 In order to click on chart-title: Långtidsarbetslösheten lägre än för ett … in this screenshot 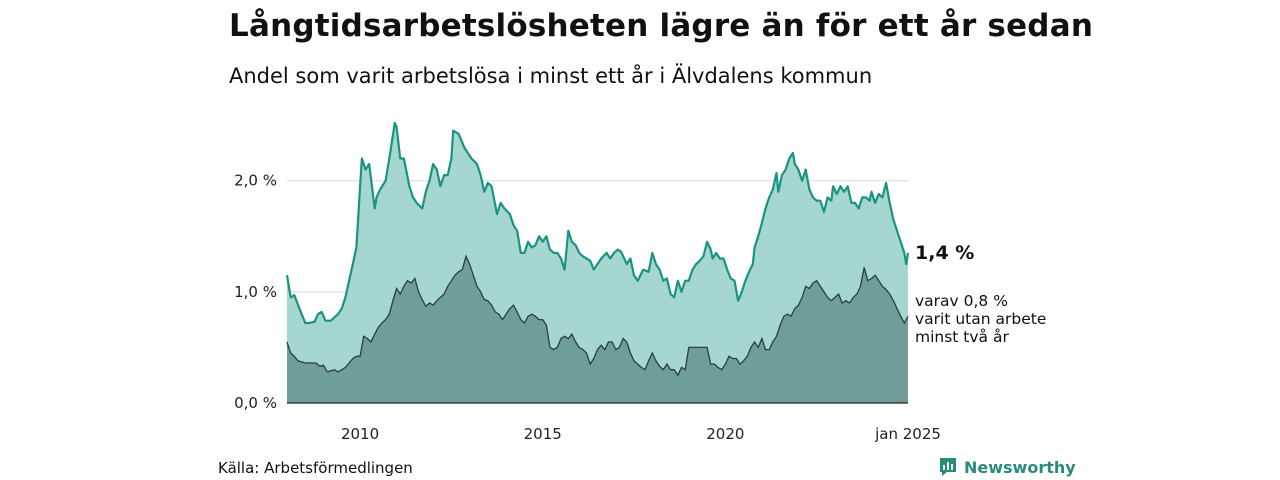, I will do `click(661, 26)`.